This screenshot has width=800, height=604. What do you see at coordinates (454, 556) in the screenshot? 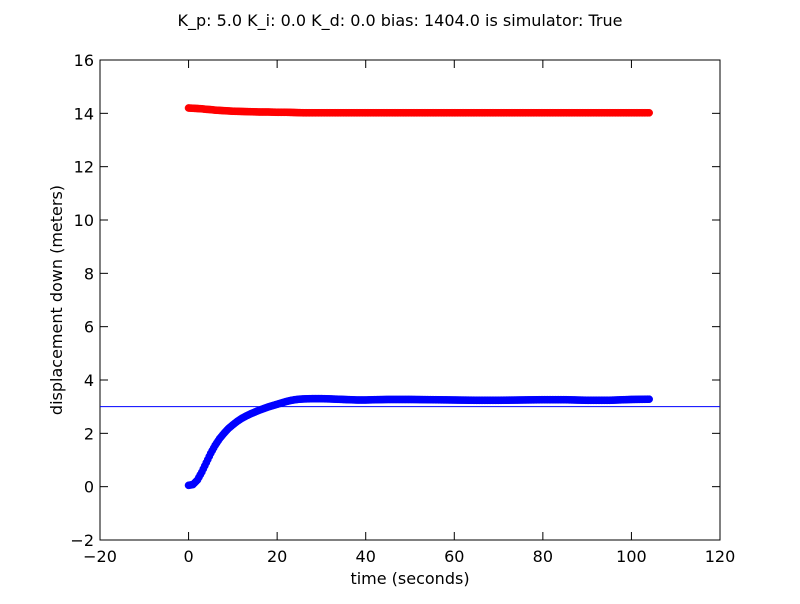
I see `x-tick-label: 60` at bounding box center [454, 556].